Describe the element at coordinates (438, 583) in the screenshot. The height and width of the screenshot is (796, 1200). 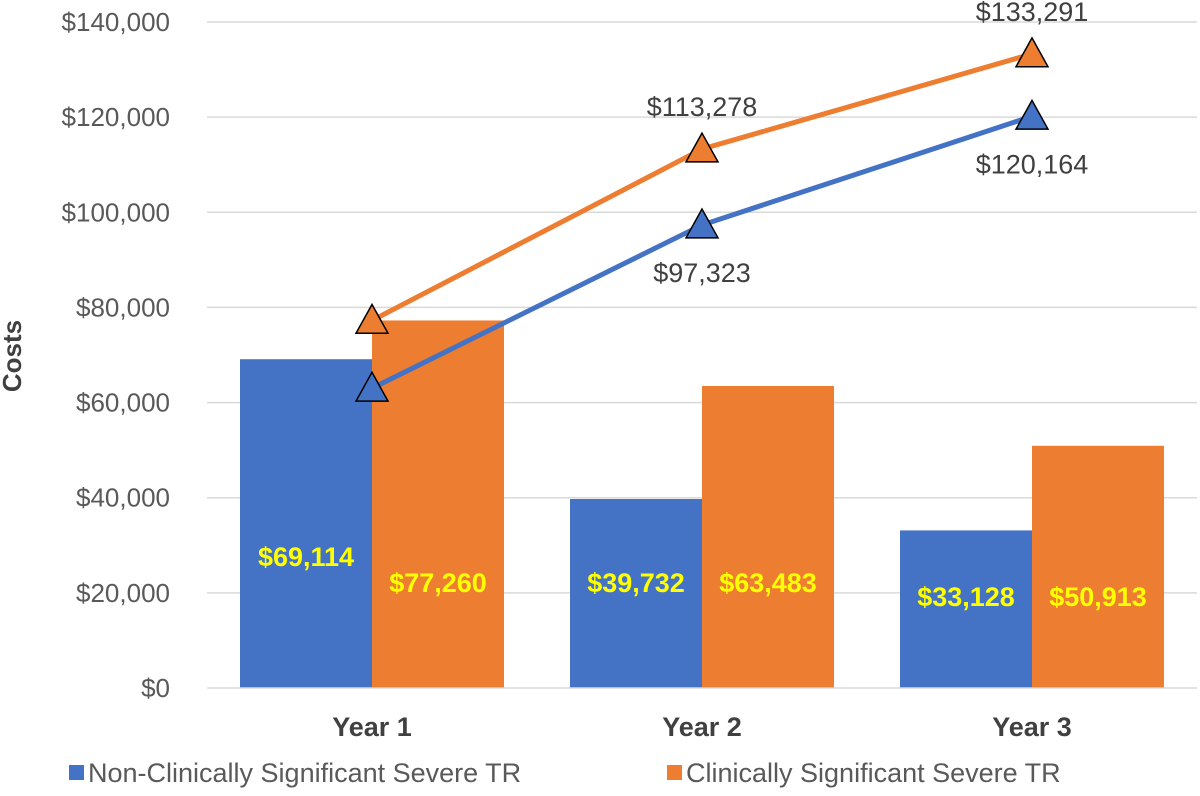
I see `bar-value-label: $77,260` at that location.